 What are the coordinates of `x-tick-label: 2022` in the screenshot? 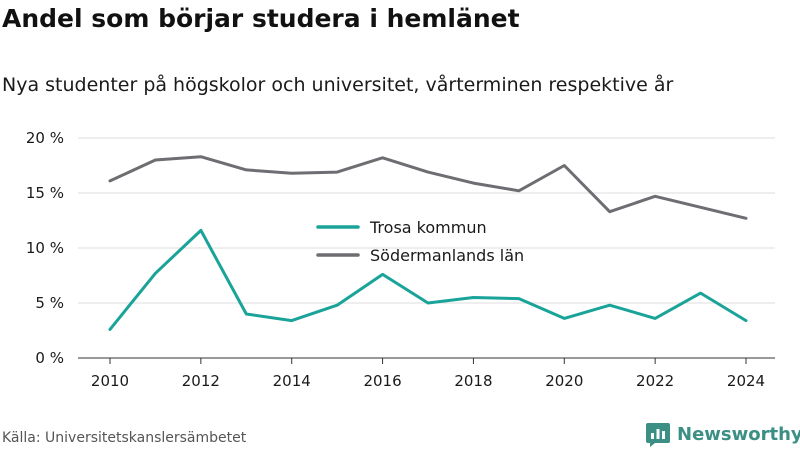 It's located at (655, 381).